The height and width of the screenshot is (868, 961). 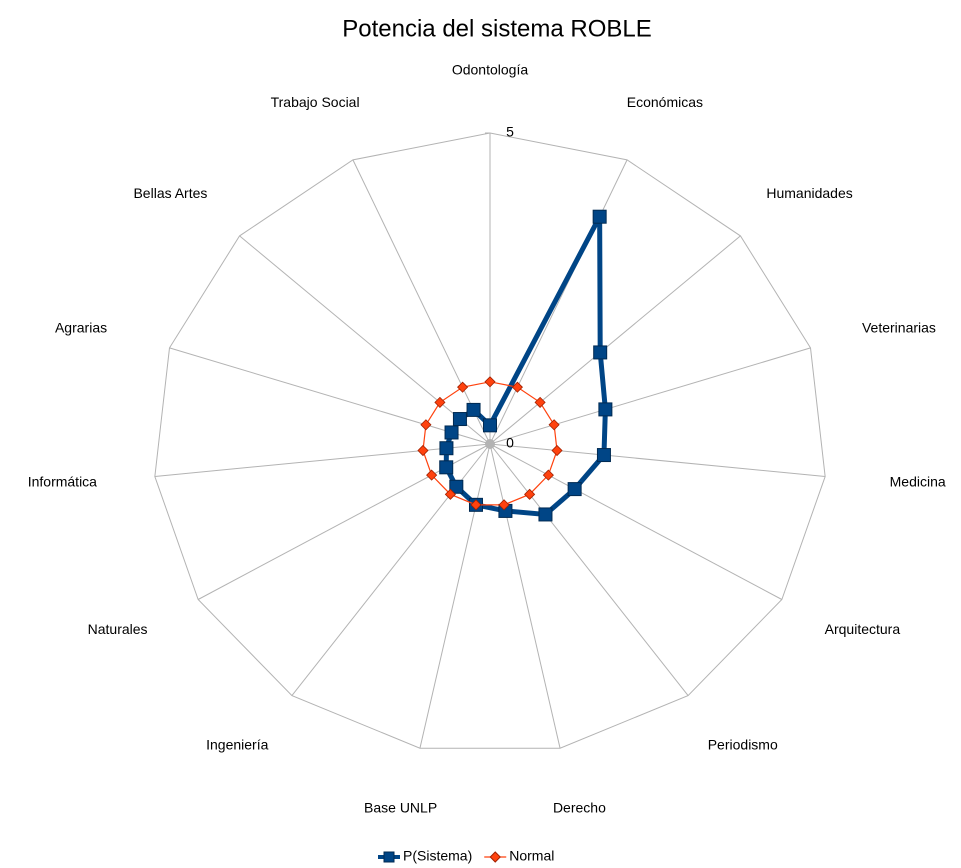 I want to click on center, so click(x=490, y=444).